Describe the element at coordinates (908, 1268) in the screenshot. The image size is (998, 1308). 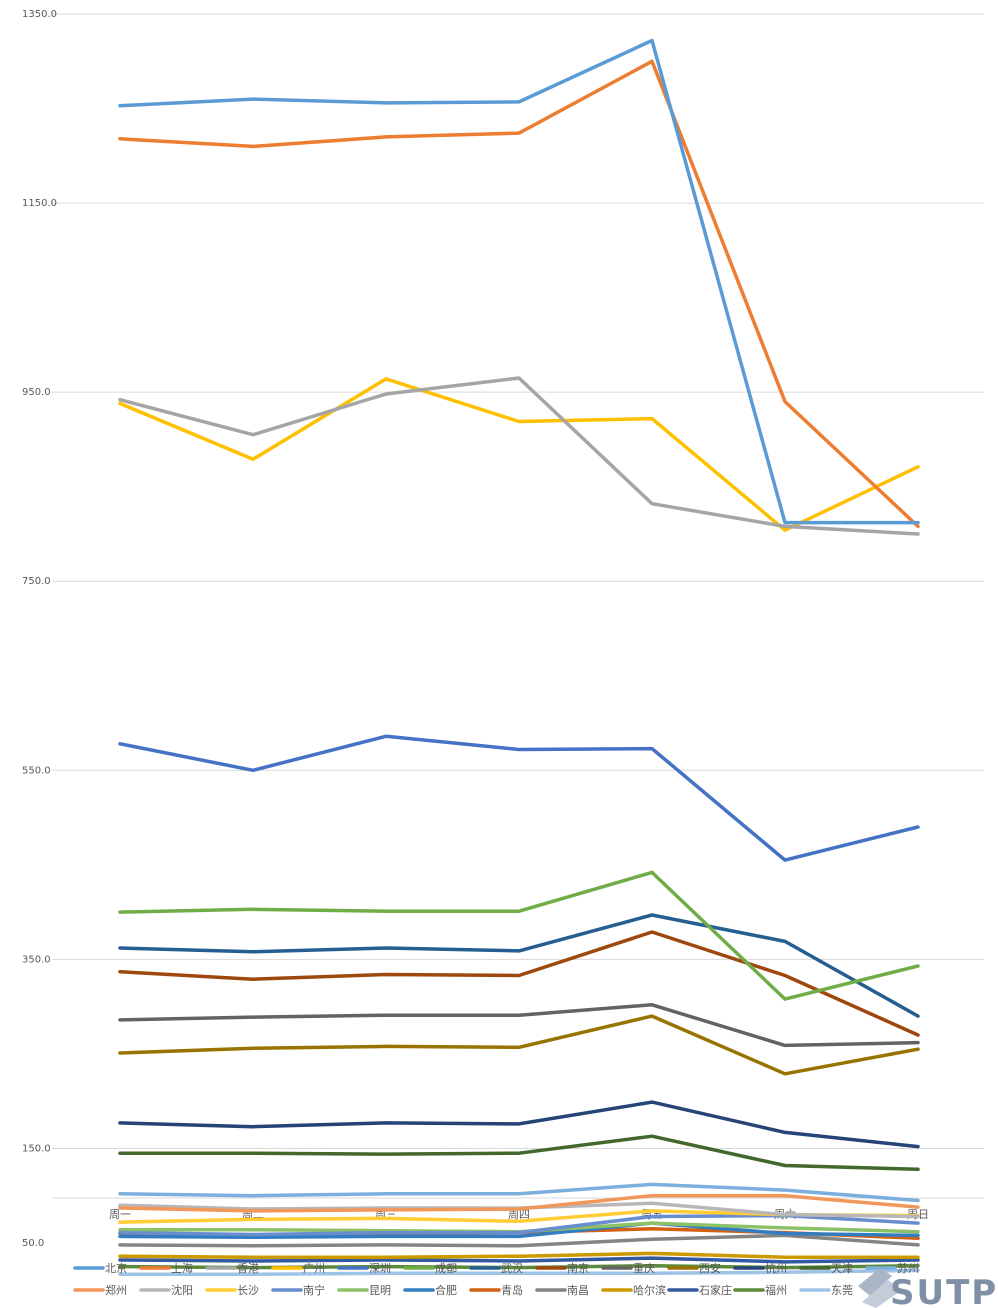
I see `legend-label: 苏州` at that location.